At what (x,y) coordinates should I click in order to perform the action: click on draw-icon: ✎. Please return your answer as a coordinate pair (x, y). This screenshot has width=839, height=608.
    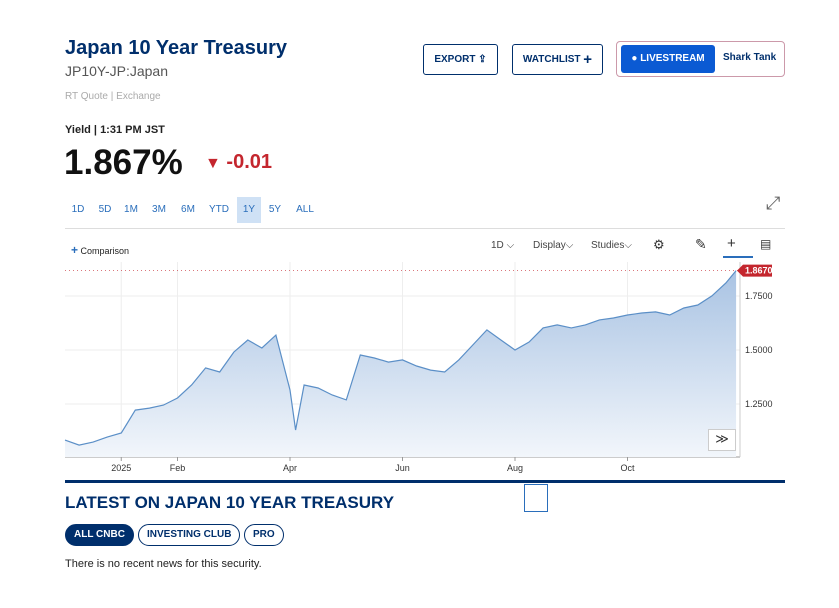
    Looking at the image, I should click on (701, 244).